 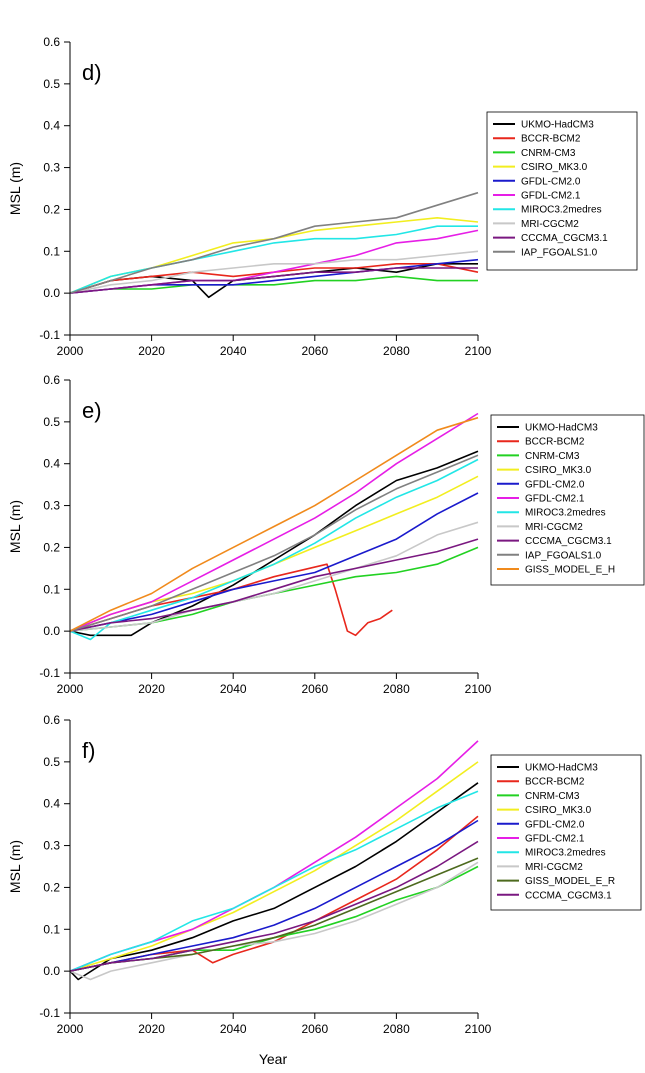 What do you see at coordinates (88, 750) in the screenshot?
I see `panel-label: f)` at bounding box center [88, 750].